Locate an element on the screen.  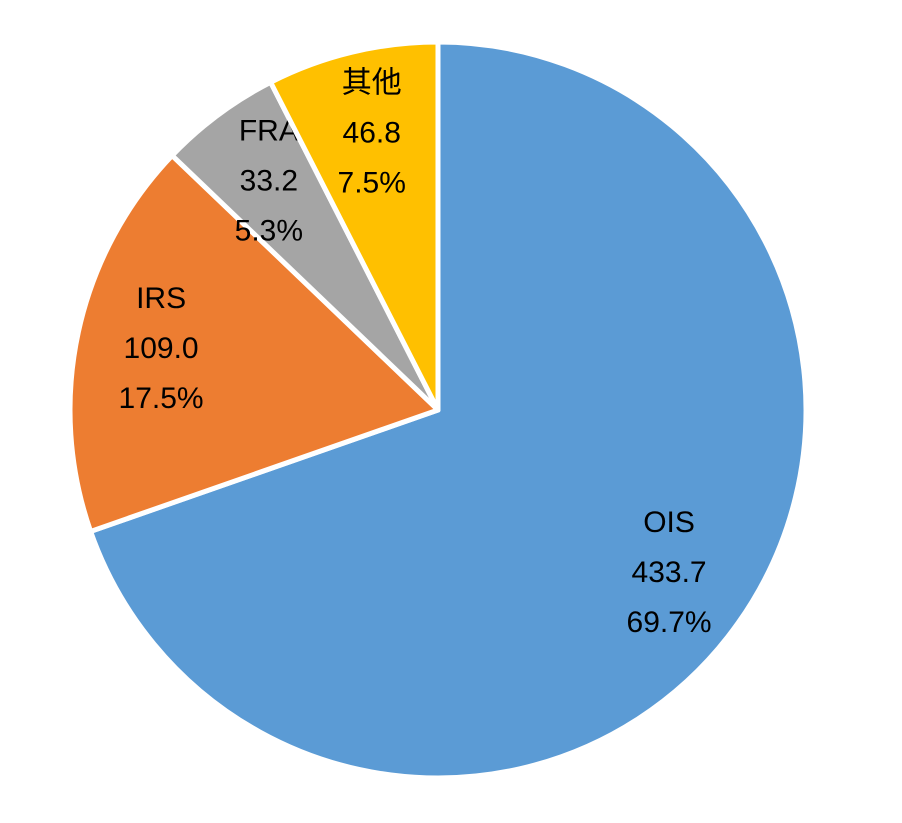
slice-label: OIS is located at coordinates (669, 522).